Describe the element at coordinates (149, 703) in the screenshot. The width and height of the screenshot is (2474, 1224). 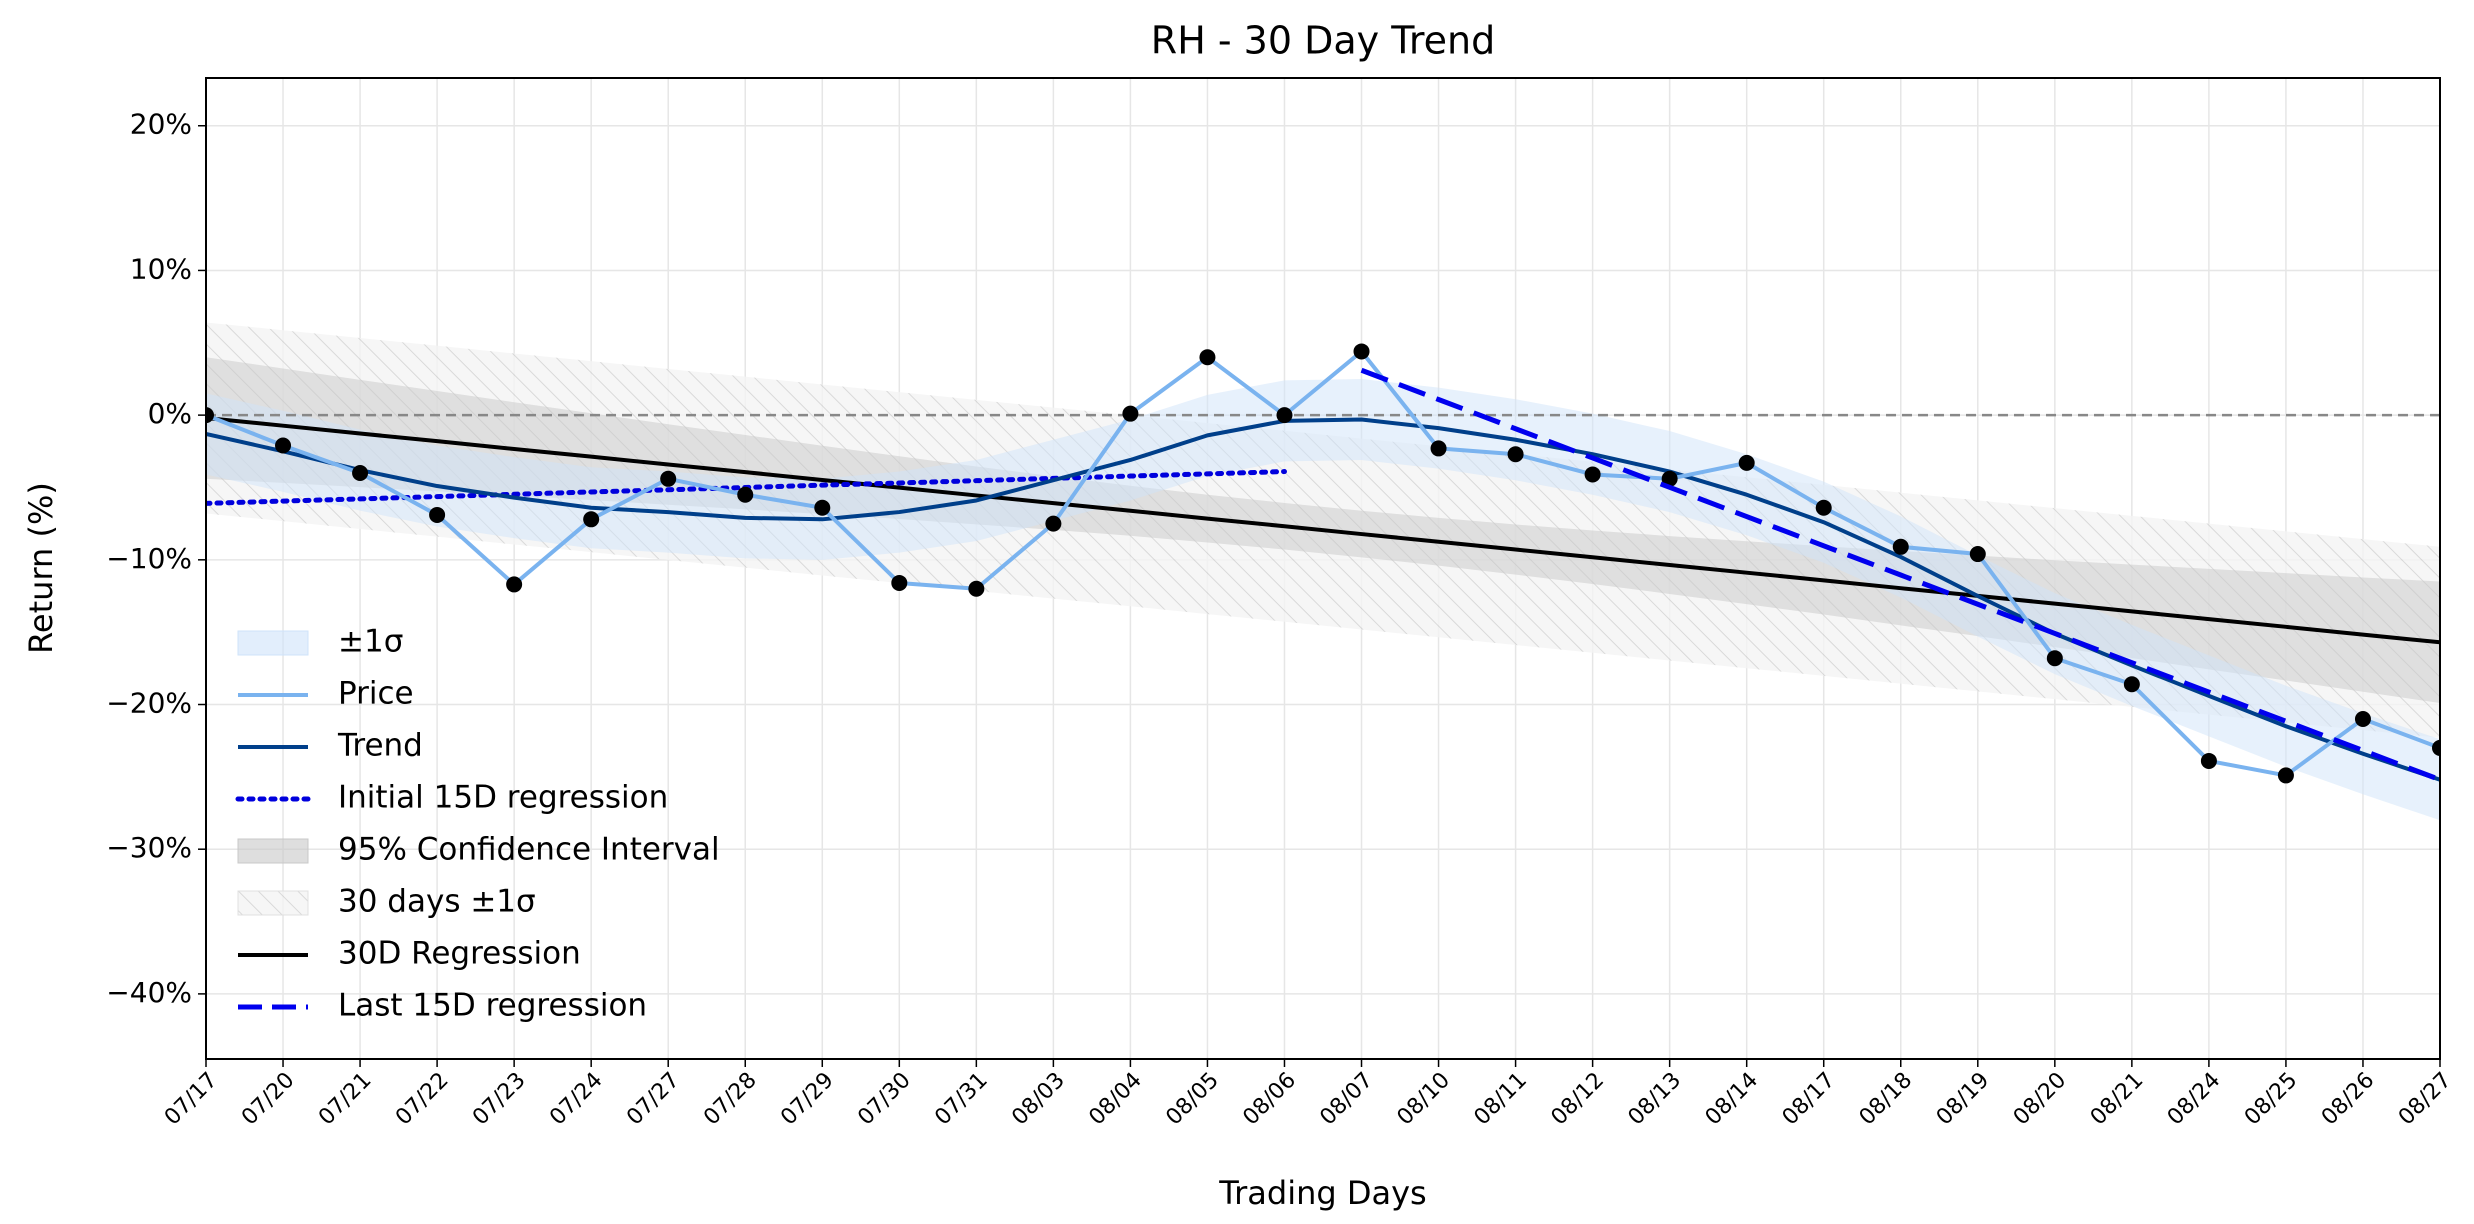
I see `y-tick-label: −20%` at that location.